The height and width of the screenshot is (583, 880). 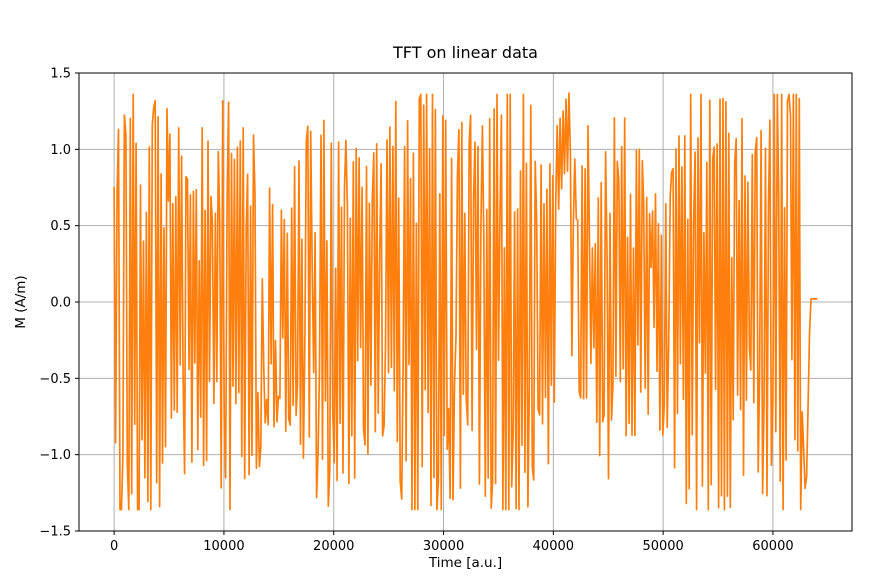 I want to click on x-tick-label: 60000, so click(x=772, y=546).